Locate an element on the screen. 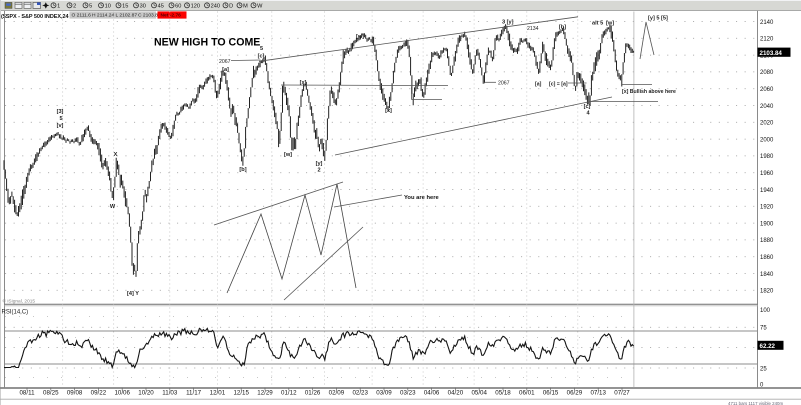 The height and width of the screenshot is (405, 801). svg-text: 01/12 is located at coordinates (289, 393).